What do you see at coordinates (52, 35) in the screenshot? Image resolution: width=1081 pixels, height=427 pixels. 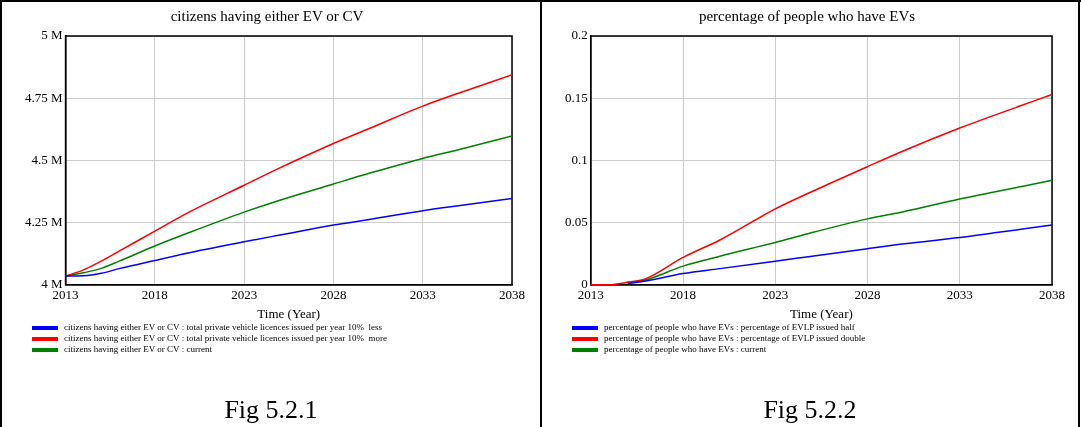 I see `y-tick-label: 5 M` at bounding box center [52, 35].